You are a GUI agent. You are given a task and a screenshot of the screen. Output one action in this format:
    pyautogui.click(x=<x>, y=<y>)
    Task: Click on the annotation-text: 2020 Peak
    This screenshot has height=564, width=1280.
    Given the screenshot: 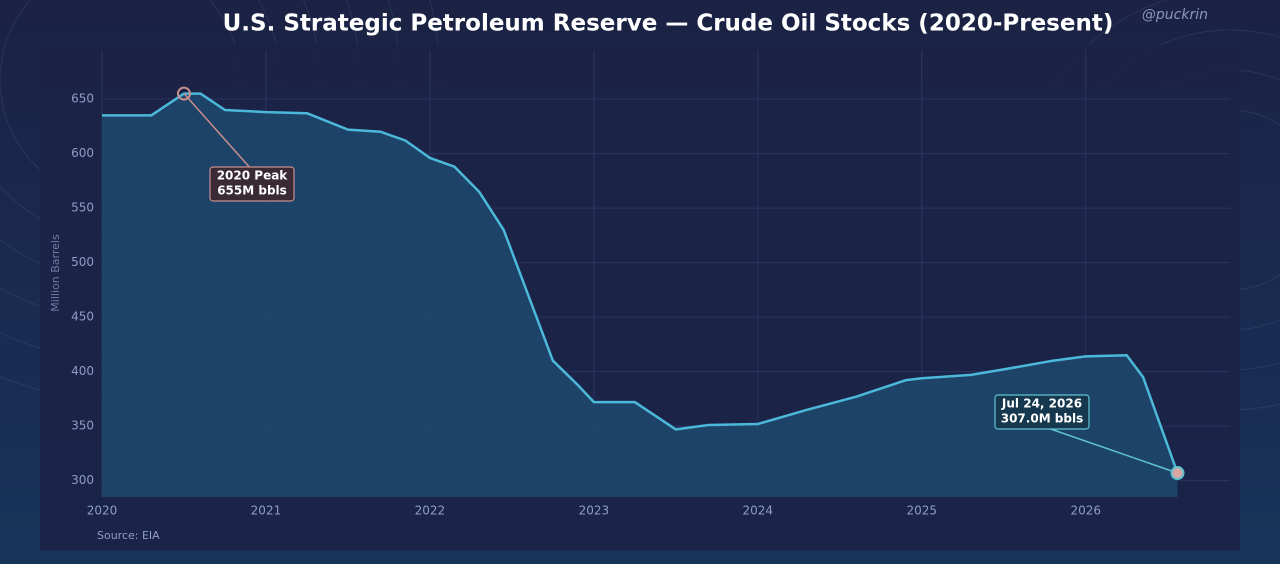 What is the action you would take?
    pyautogui.click(x=253, y=176)
    